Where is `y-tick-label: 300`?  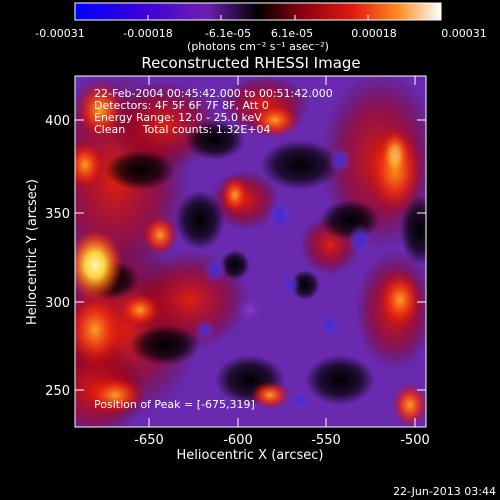 y-tick-label: 300 is located at coordinates (57, 303).